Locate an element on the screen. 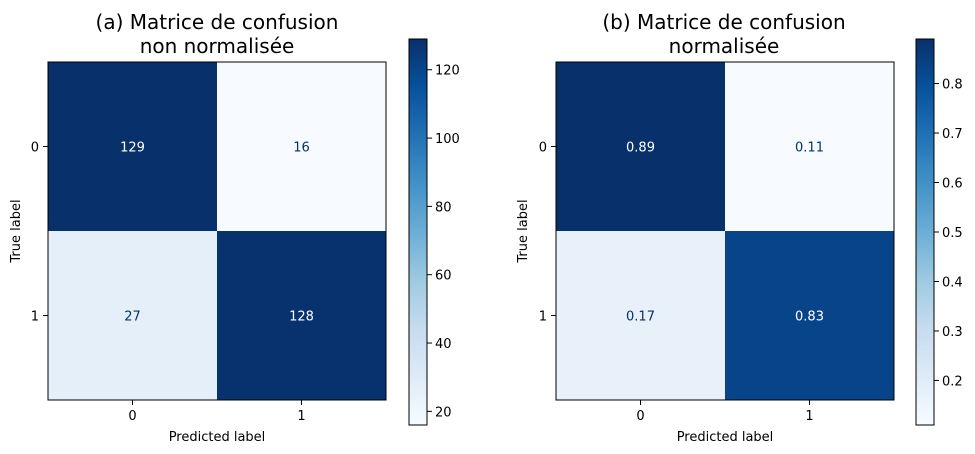 The height and width of the screenshot is (454, 975). chart-0-colorbar-tick-label-1: 40 is located at coordinates (443, 344).